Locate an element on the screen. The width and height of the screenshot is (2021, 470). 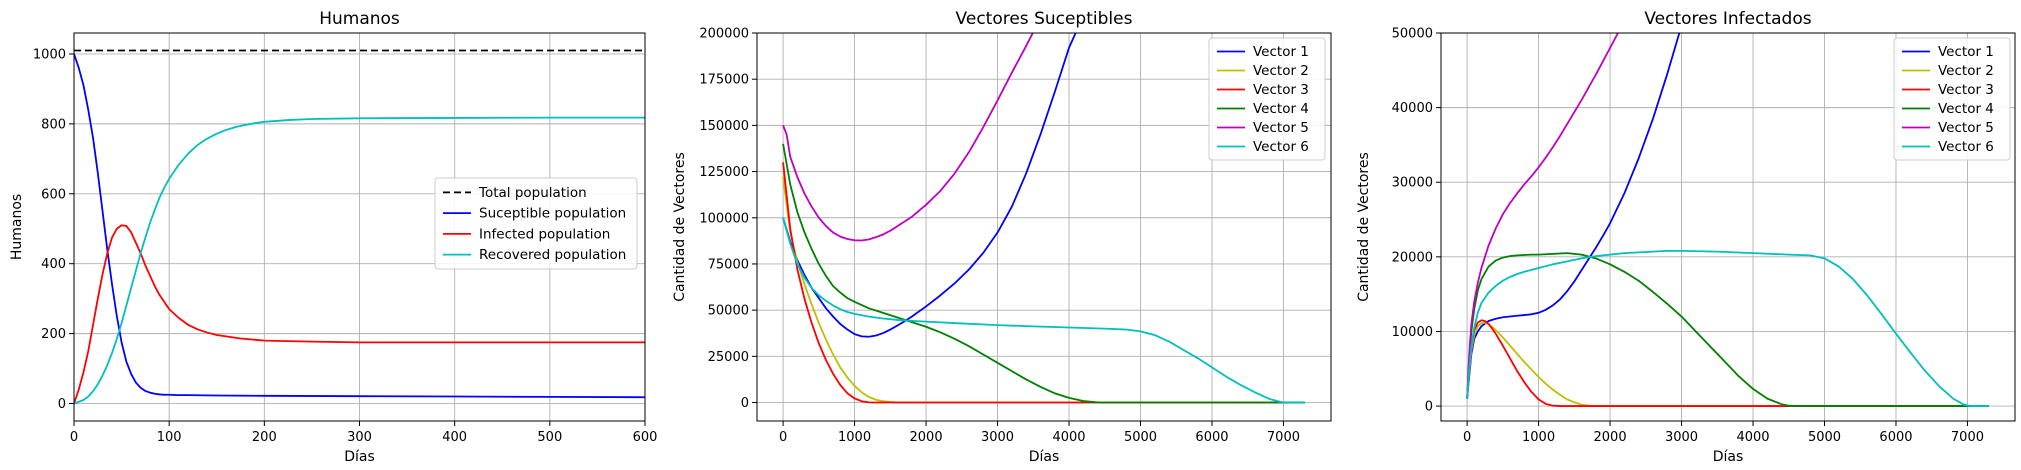
x-tick-label: 100 is located at coordinates (169, 437).